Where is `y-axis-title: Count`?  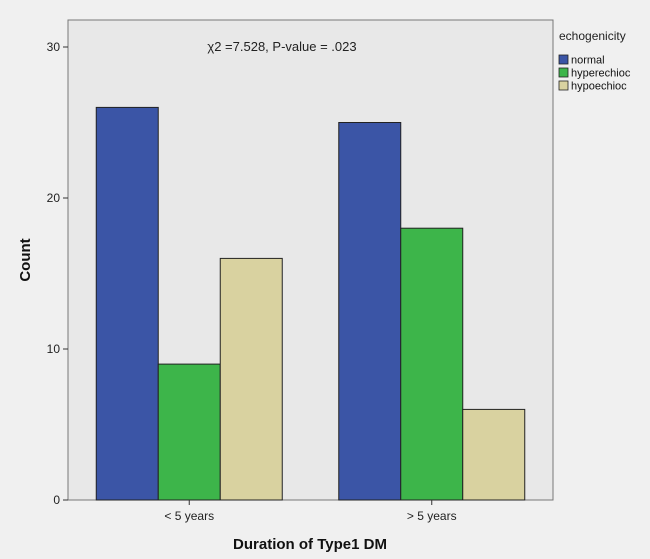
y-axis-title: Count is located at coordinates (25, 259).